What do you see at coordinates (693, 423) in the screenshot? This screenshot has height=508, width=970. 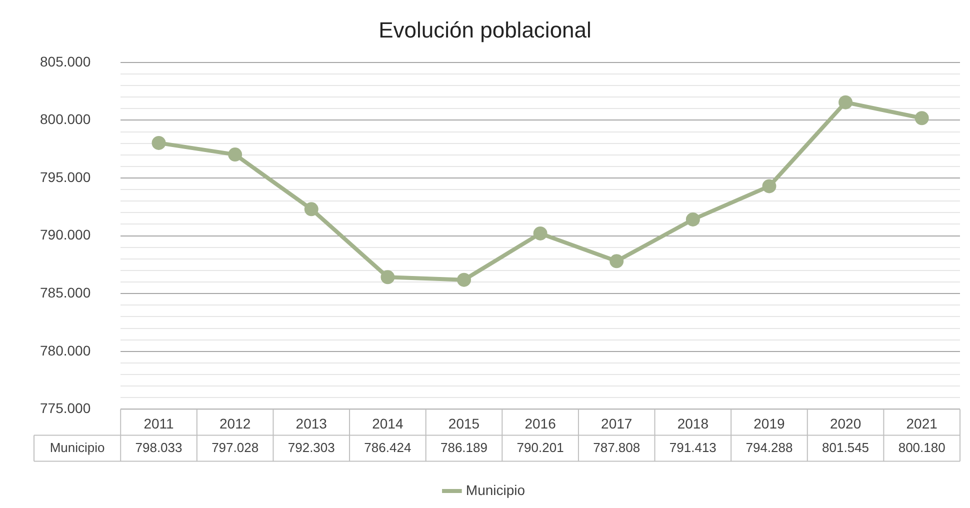 I see `x-tick-label: 2018` at bounding box center [693, 423].